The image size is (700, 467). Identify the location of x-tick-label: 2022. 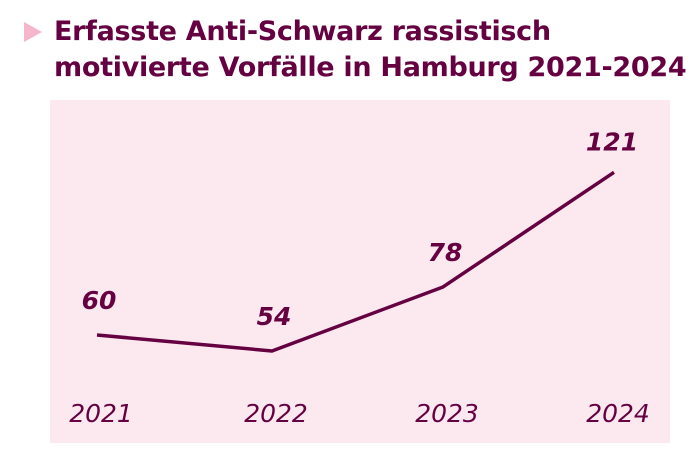
(276, 413).